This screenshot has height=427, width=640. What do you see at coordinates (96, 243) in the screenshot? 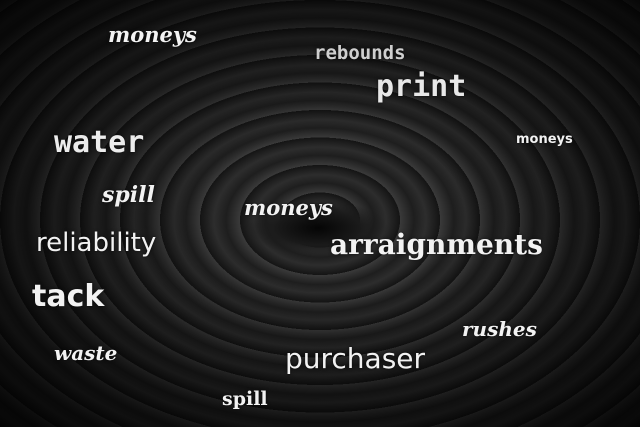
I see `word-reliability: reliability` at bounding box center [96, 243].